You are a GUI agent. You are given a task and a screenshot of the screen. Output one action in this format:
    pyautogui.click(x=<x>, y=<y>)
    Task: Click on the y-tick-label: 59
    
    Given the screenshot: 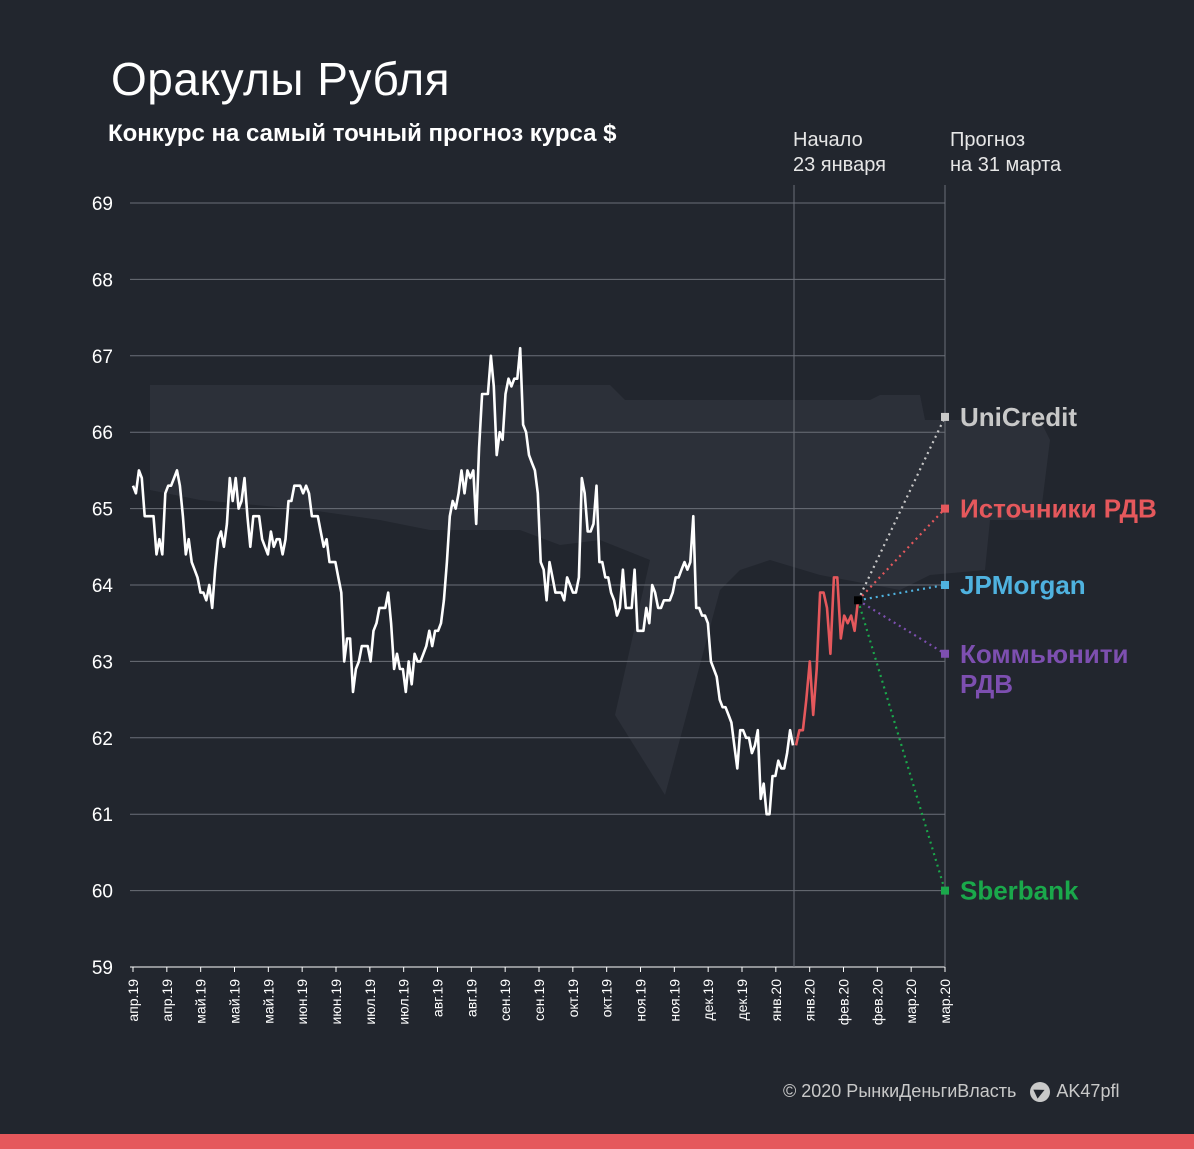 What is the action you would take?
    pyautogui.click(x=102, y=968)
    